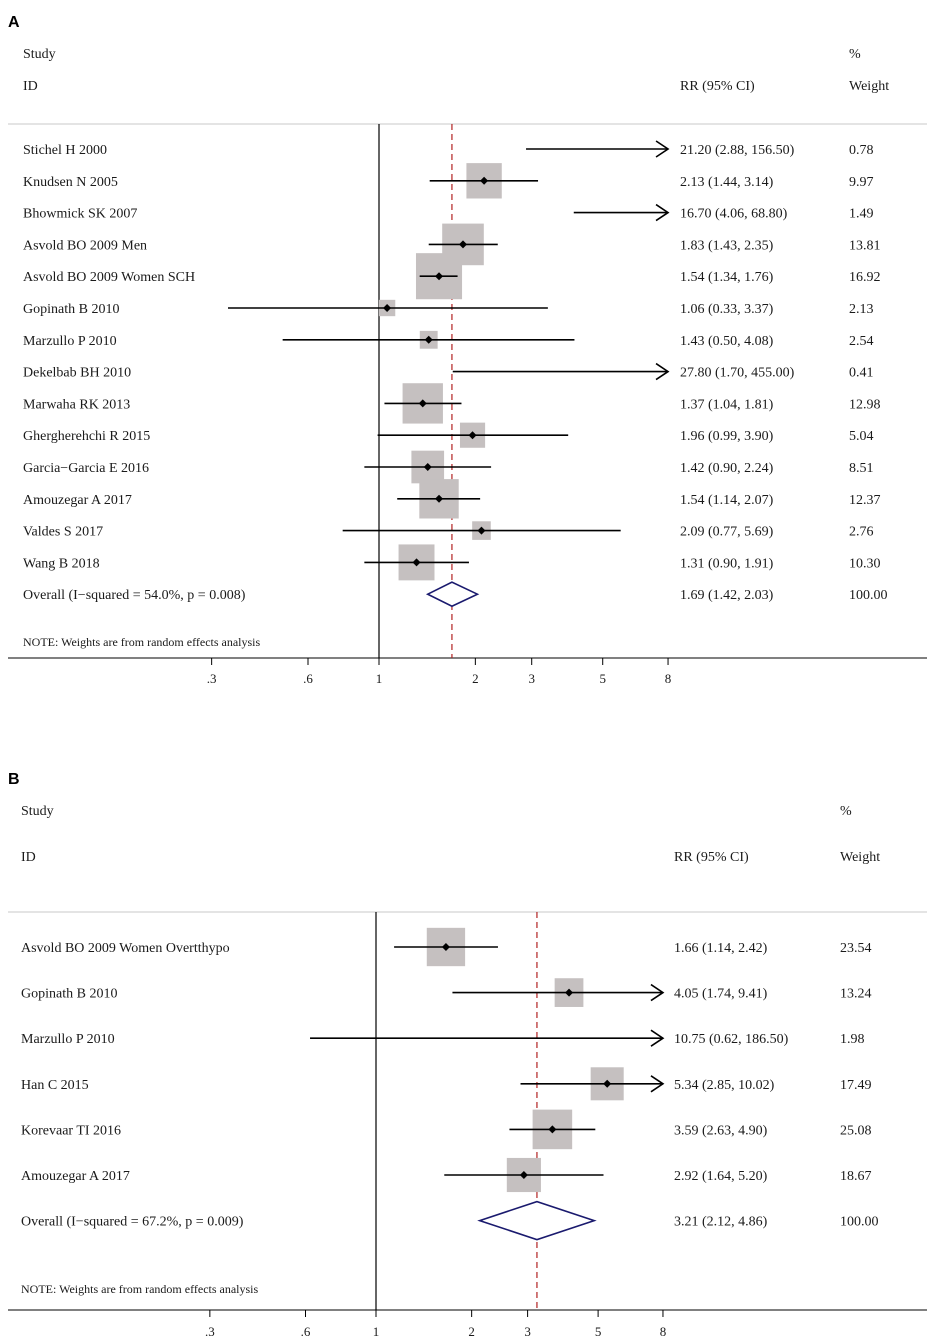  I want to click on study-label: Korevaar TI 2016, so click(71, 1130).